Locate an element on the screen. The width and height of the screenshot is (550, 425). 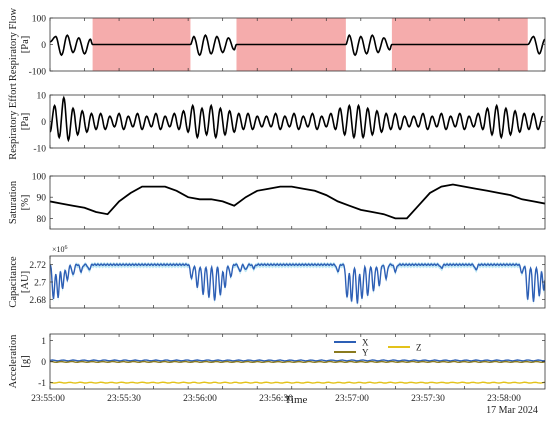
y-axis-label: Saturation[%] is located at coordinates (19, 202).